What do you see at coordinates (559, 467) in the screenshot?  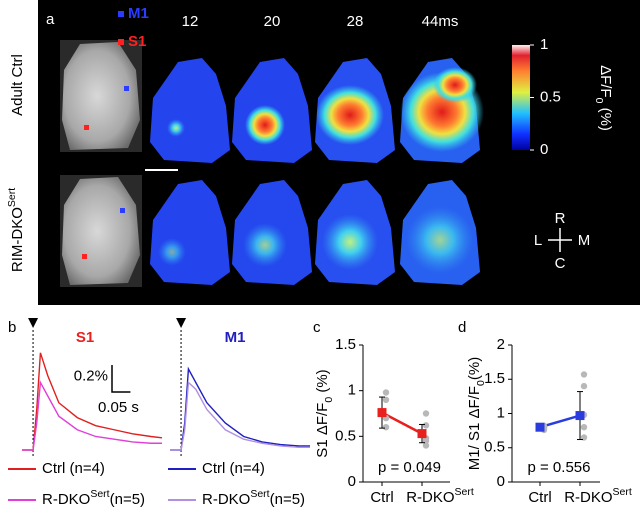 I see `p-value: p = 0.556` at bounding box center [559, 467].